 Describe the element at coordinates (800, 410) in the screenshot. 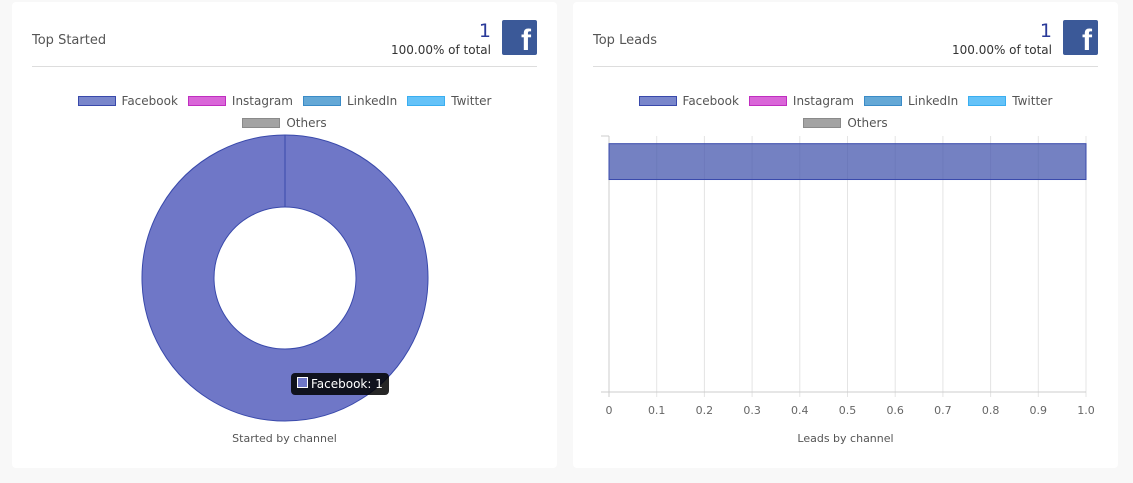

I see `x-tick-label: 0.4` at that location.